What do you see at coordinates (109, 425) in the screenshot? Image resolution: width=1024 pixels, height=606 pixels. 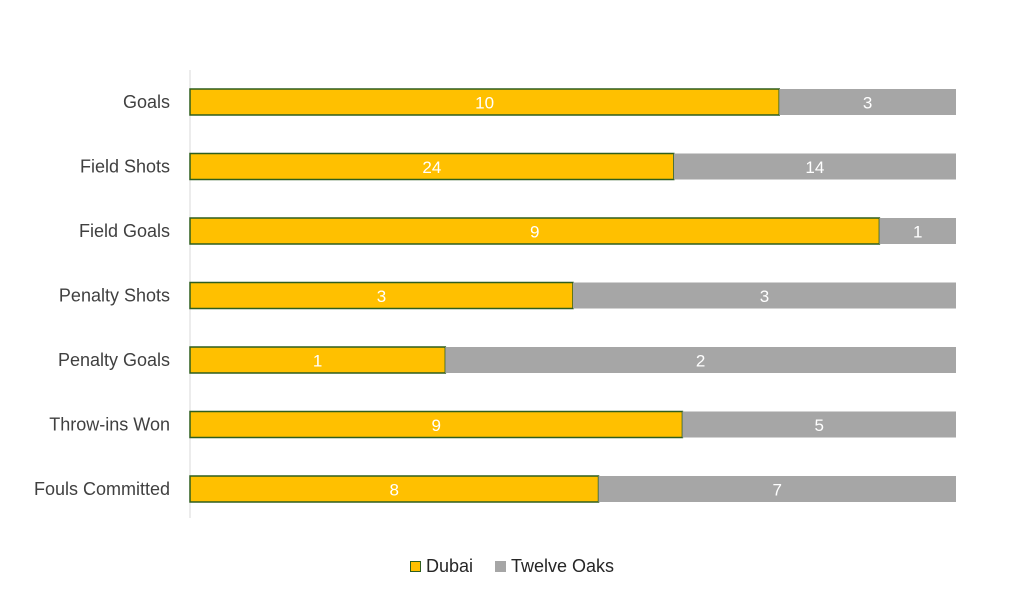 I see `category-label-throw-ins-won: Throw-ins Won` at bounding box center [109, 425].